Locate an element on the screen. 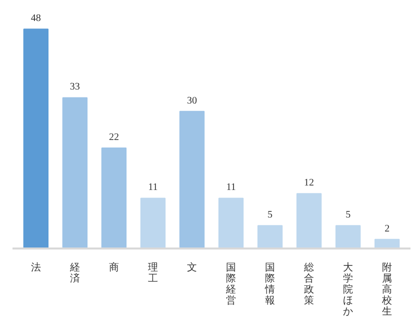  data-label: 12 is located at coordinates (309, 183).